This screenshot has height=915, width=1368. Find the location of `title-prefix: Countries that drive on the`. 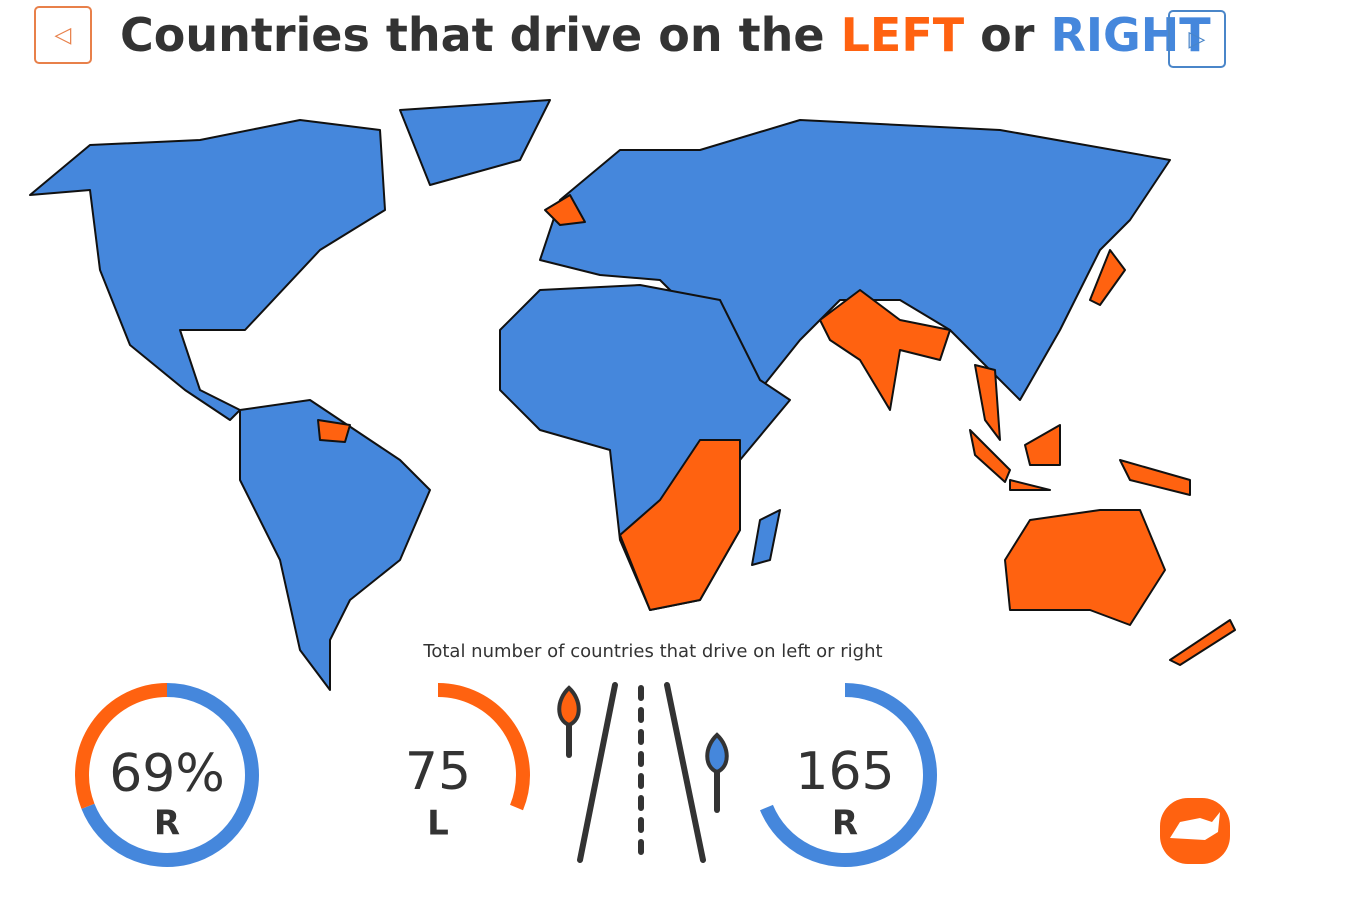

title-prefix: Countries that drive on the is located at coordinates (472, 35).